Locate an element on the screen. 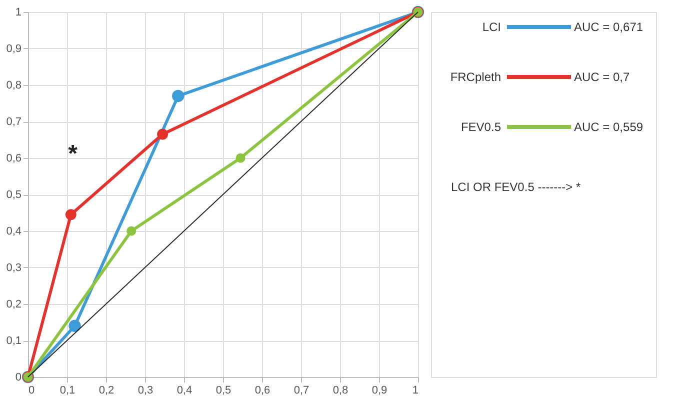 This screenshot has width=684, height=412. x-tick-label: 0,9 is located at coordinates (380, 390).